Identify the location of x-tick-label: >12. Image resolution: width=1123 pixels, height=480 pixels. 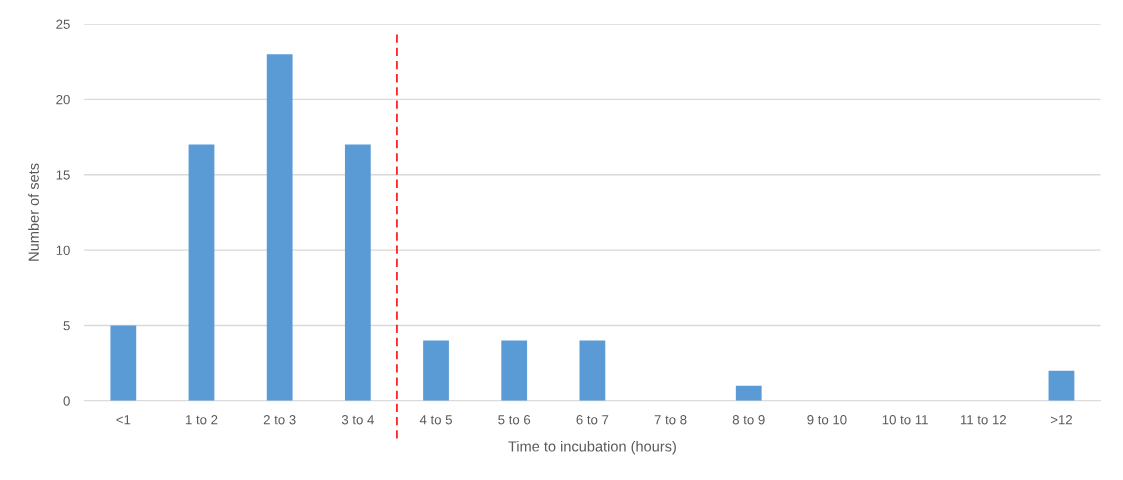
(1061, 420).